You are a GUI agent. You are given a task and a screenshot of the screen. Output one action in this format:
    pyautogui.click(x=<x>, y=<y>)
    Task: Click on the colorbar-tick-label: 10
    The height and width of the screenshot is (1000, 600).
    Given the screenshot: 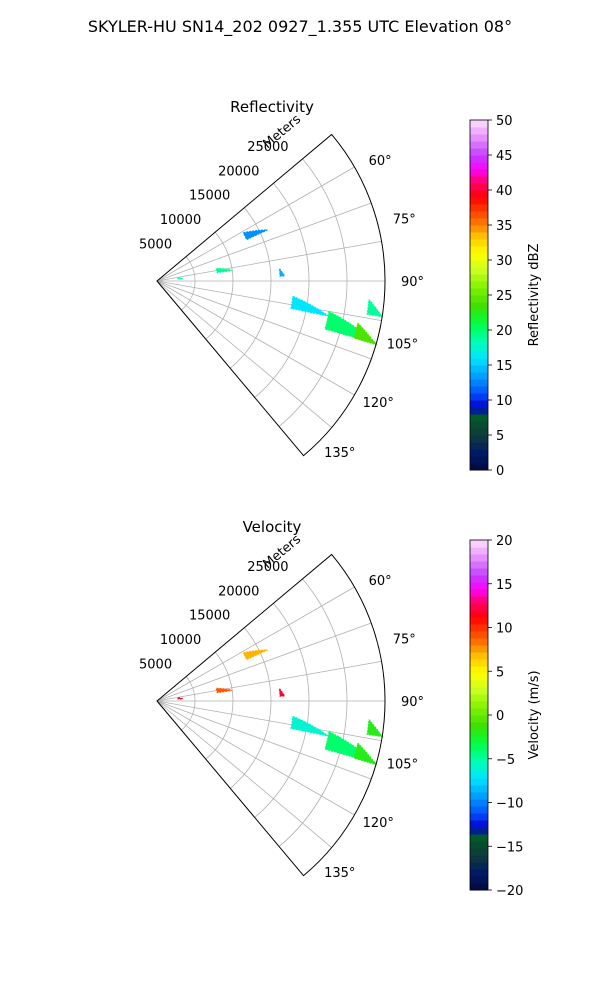 What is the action you would take?
    pyautogui.click(x=504, y=629)
    